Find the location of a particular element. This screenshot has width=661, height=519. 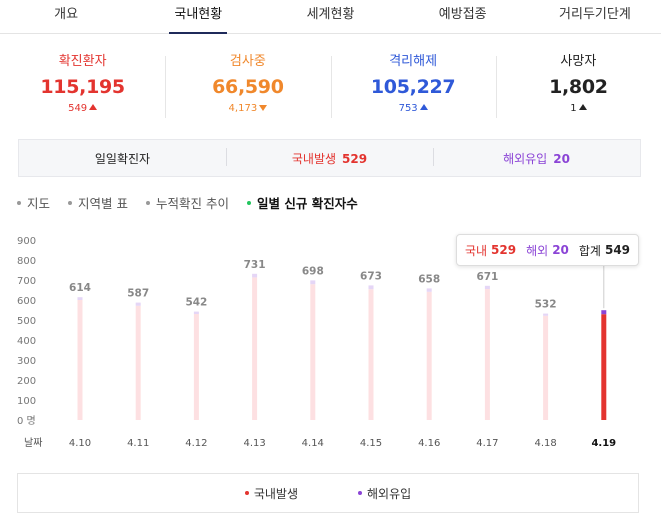

x-tick-label: 4.16 is located at coordinates (429, 443).